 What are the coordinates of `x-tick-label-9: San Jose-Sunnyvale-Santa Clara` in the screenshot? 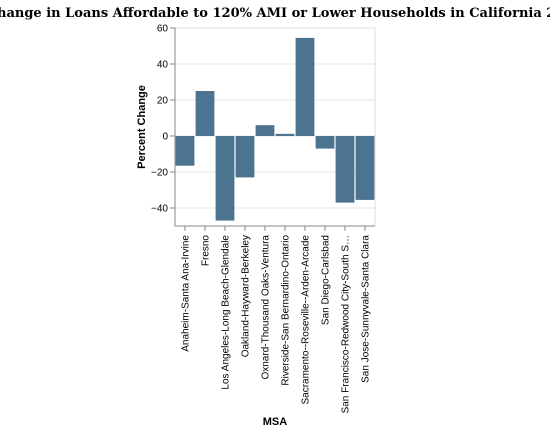 It's located at (366, 309).